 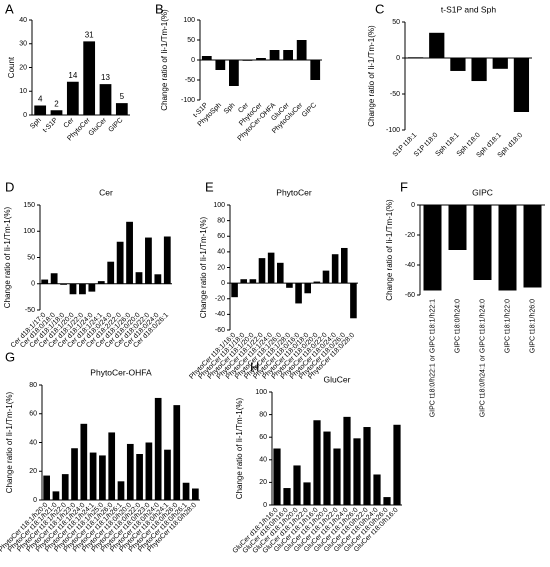 I want to click on y-tick-label: -40, so click(x=410, y=265).